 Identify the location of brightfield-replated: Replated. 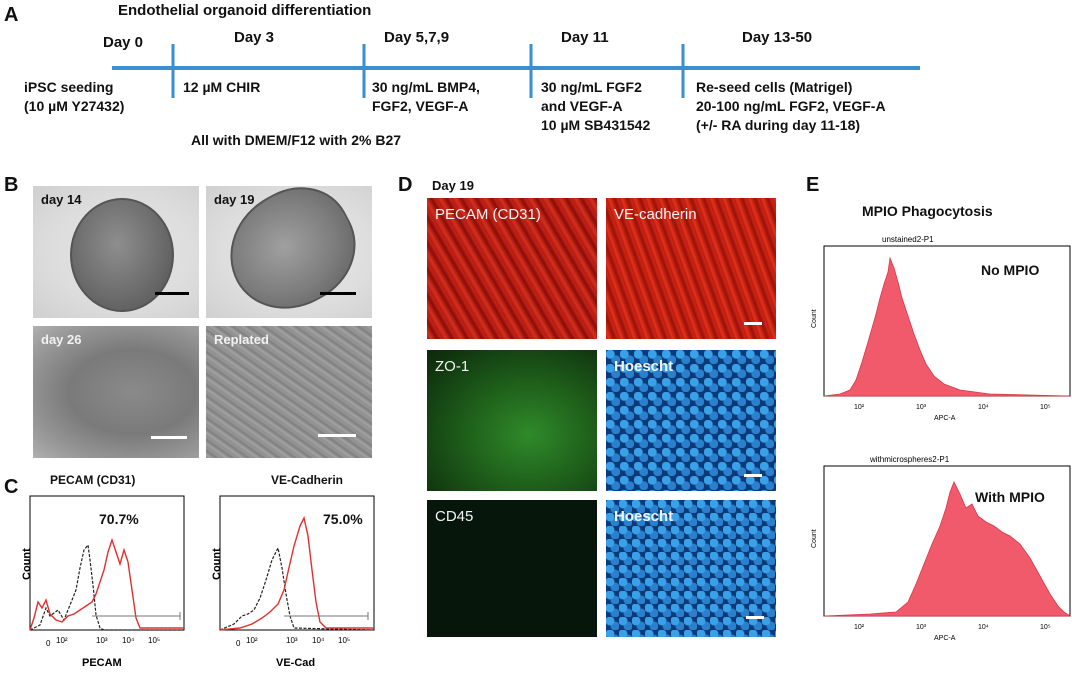
(289, 392).